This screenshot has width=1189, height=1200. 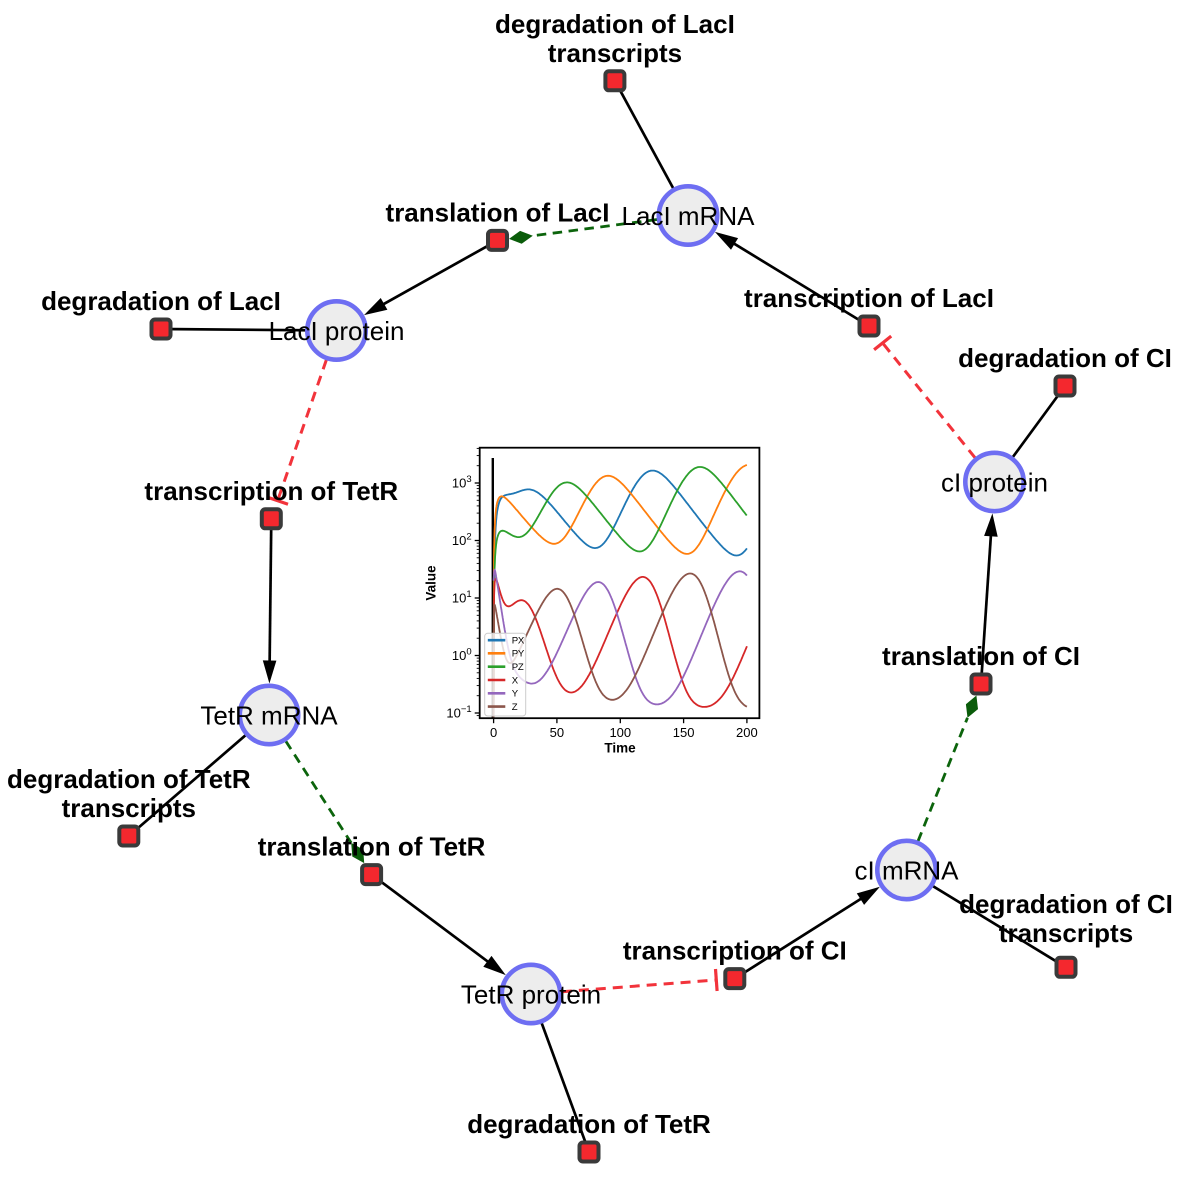 What do you see at coordinates (462, 482) in the screenshot?
I see `svg-text: 103` at bounding box center [462, 482].